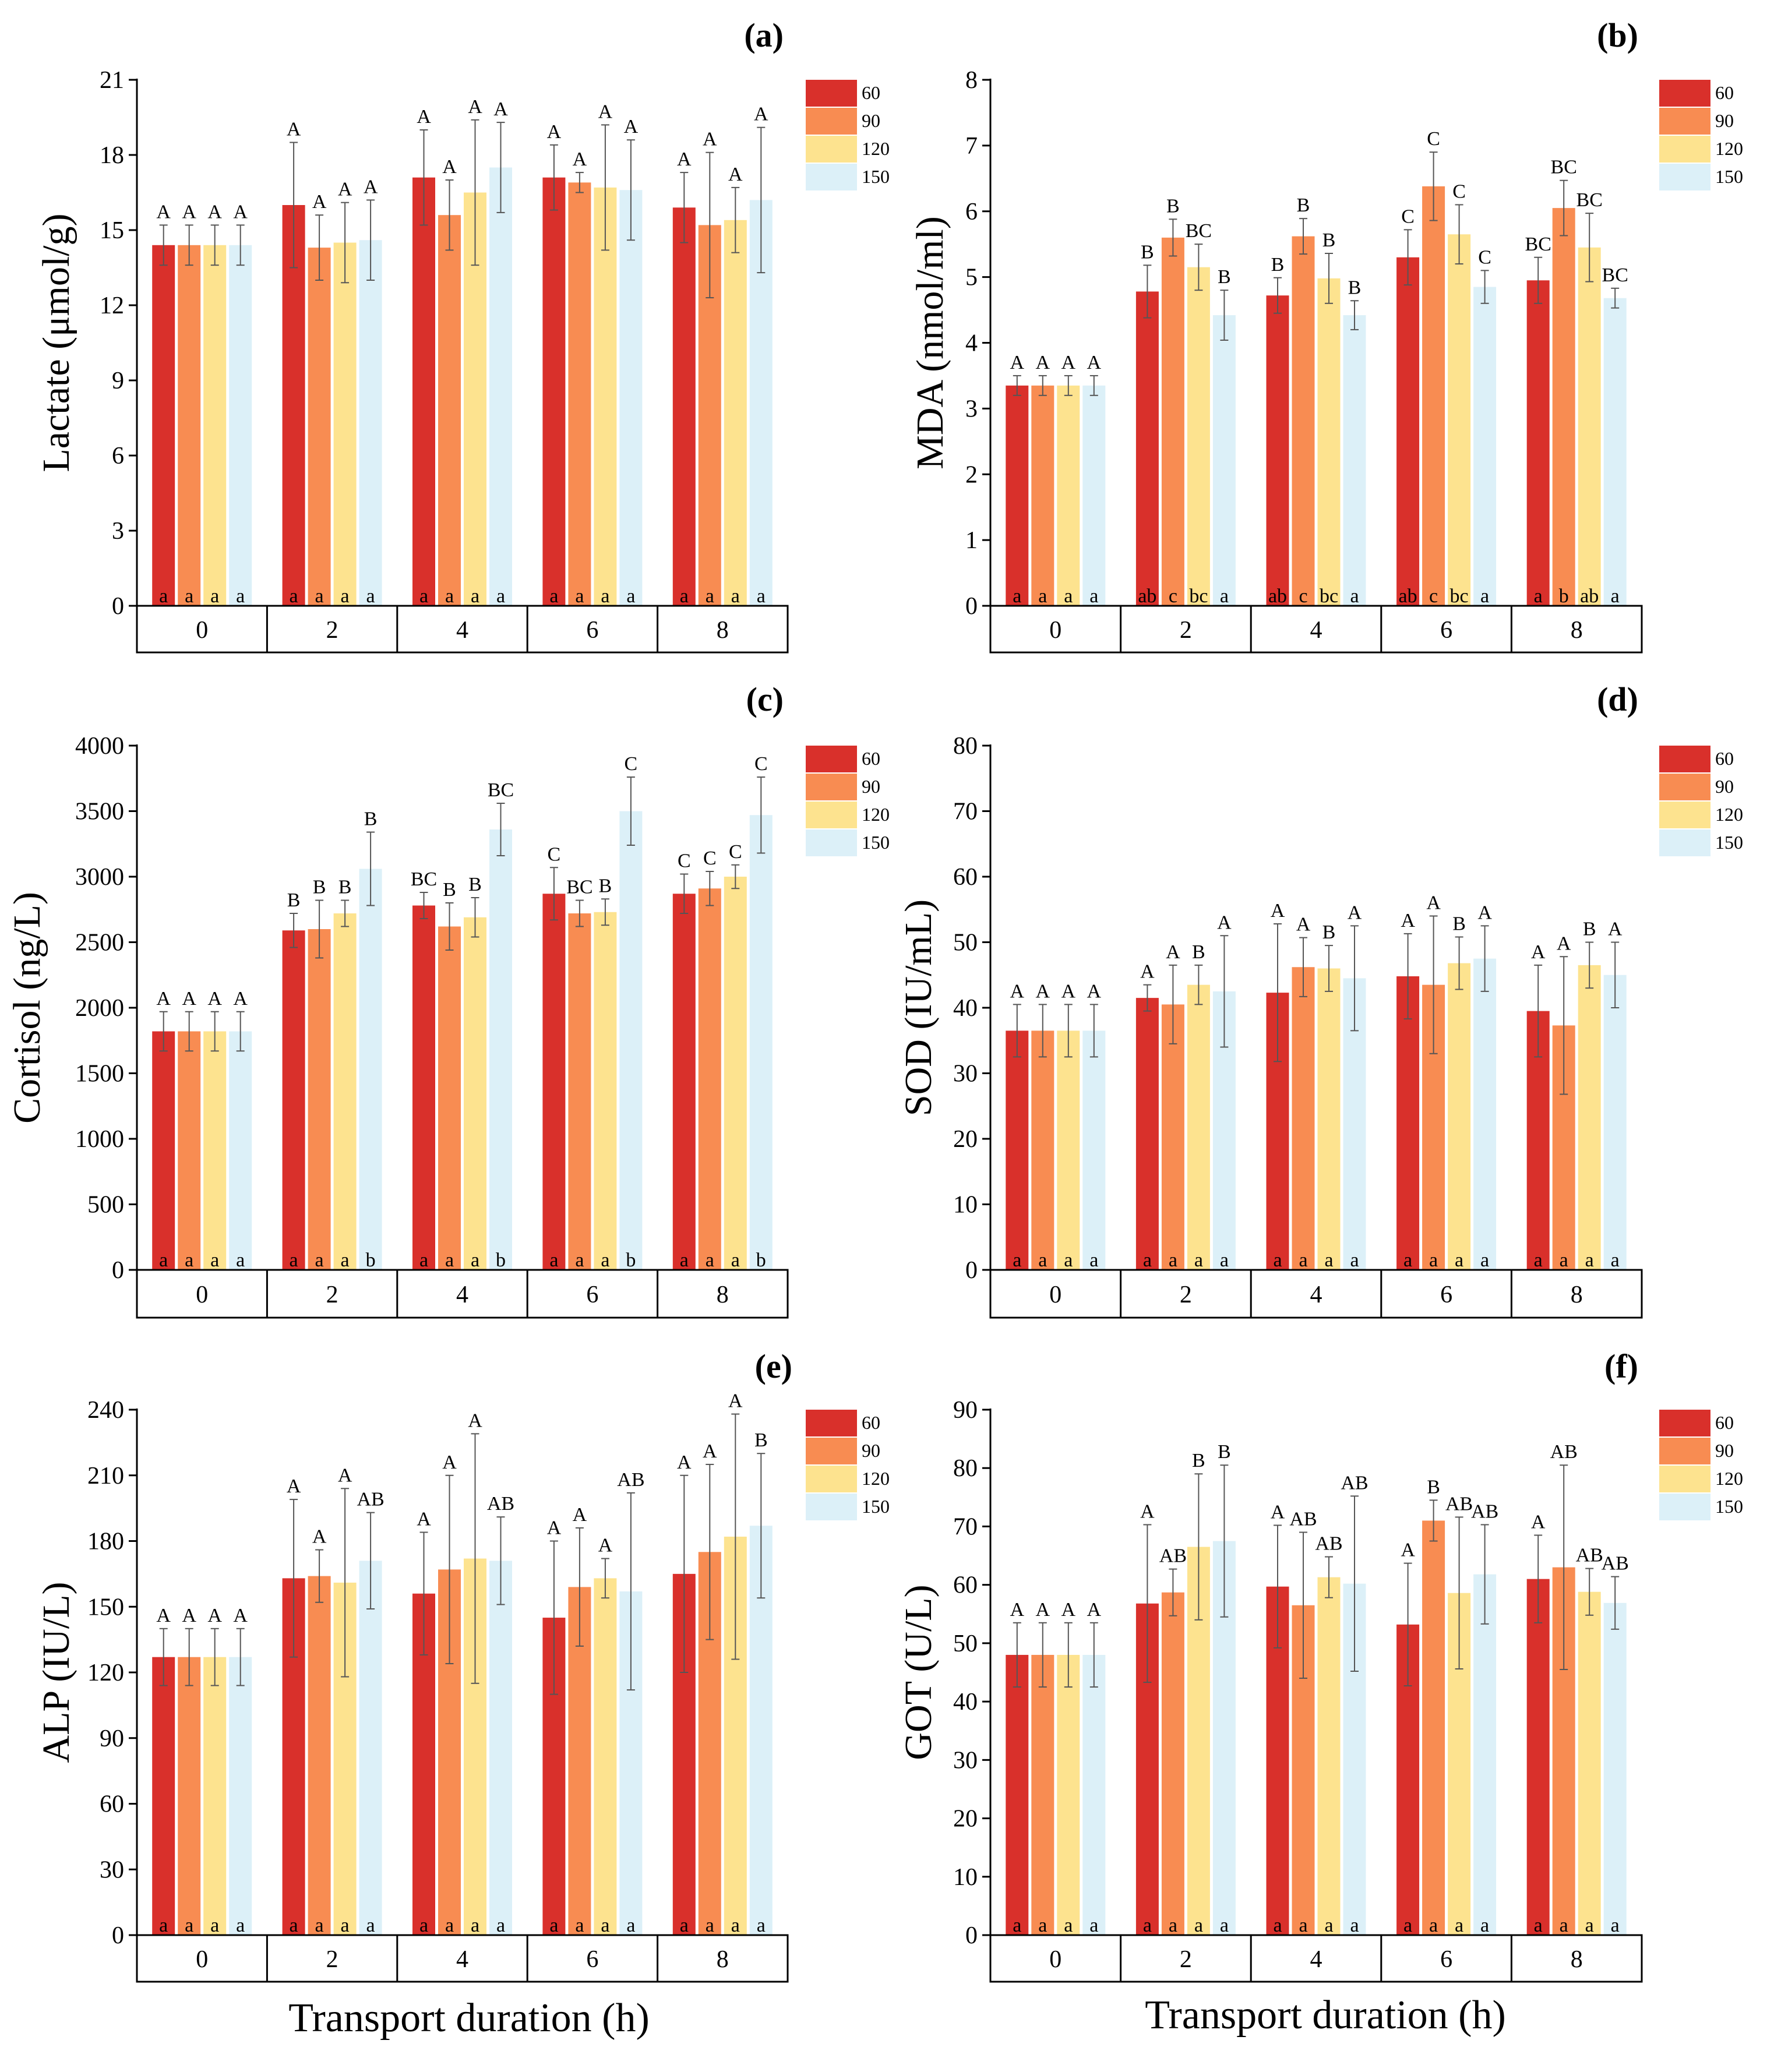  What do you see at coordinates (966, 1878) in the screenshot?
I see `y-tick-label: 10` at bounding box center [966, 1878].